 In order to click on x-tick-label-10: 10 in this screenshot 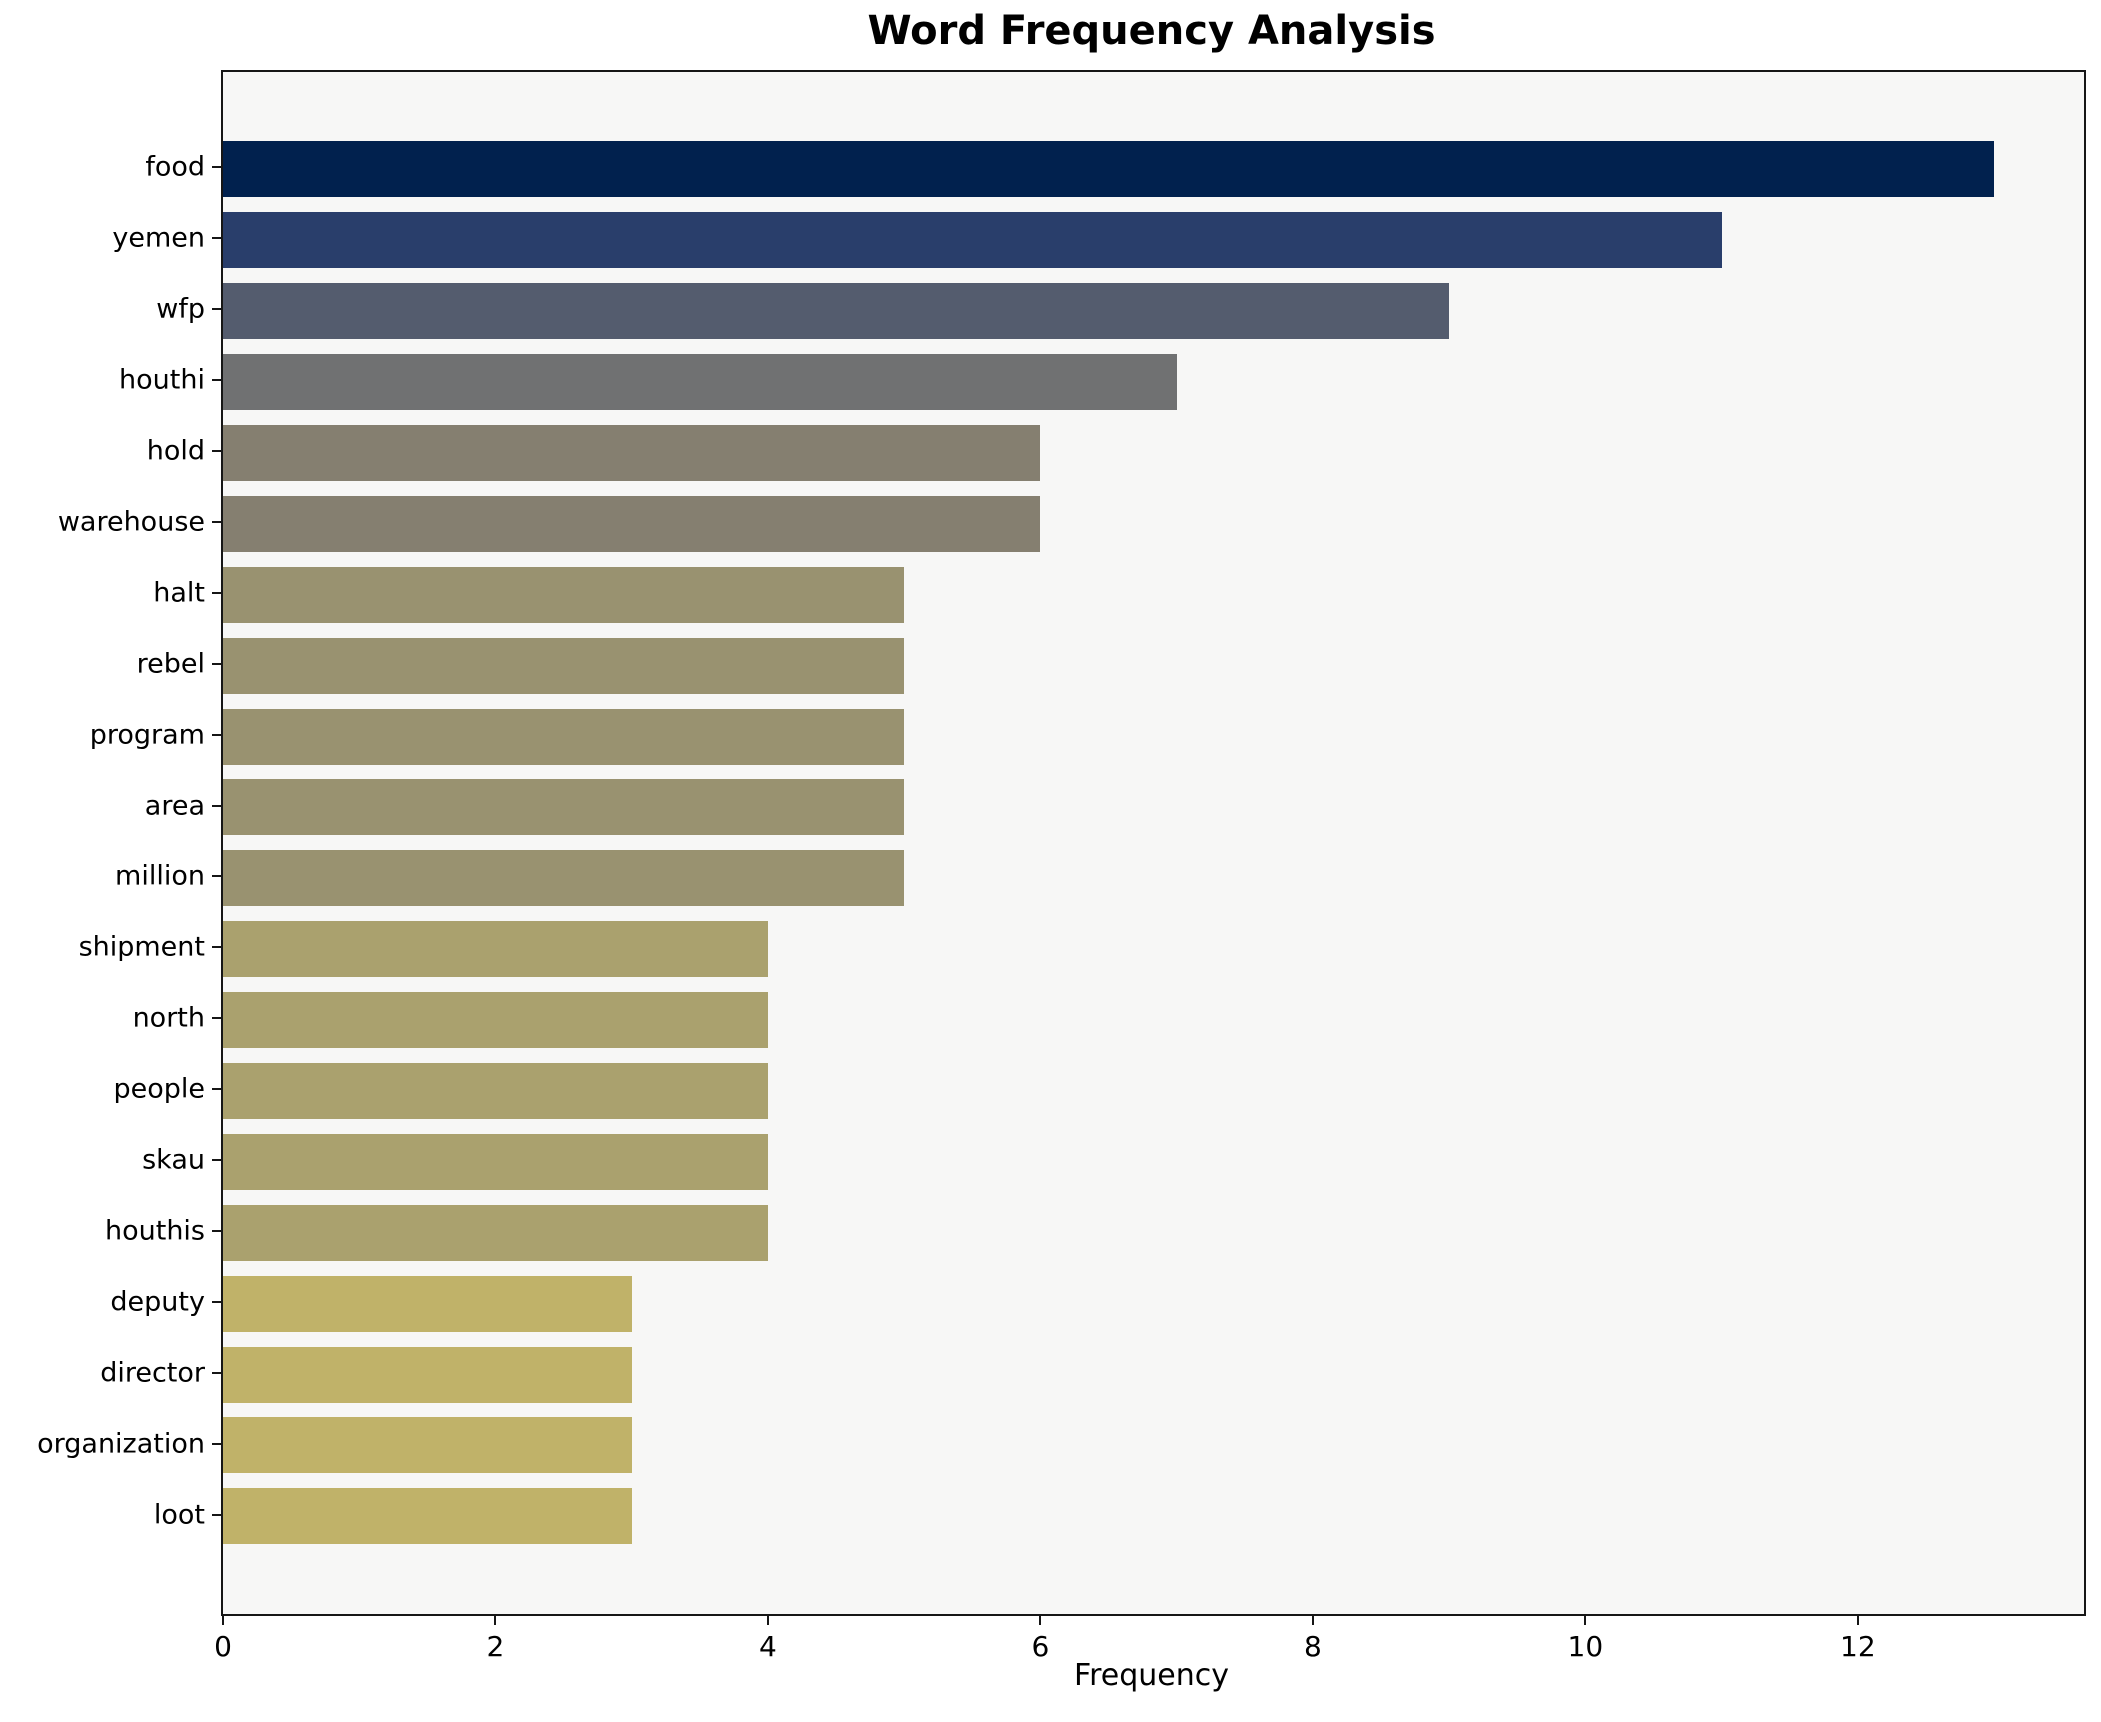, I will do `click(1585, 1646)`.